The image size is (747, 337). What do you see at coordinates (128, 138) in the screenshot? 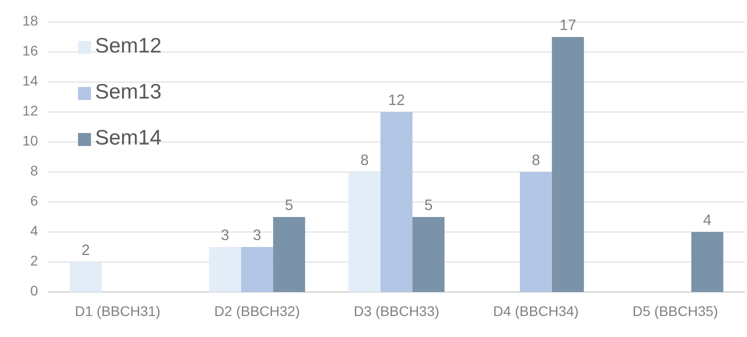
I see `legend-label: Sem14` at bounding box center [128, 138].